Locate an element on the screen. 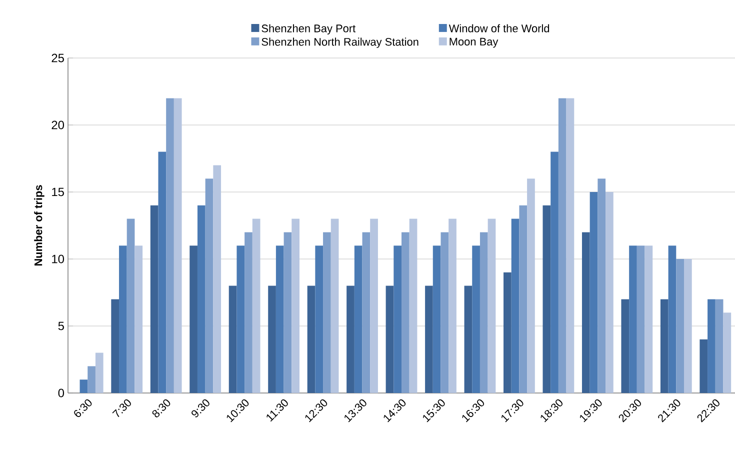  y-tick-label: 25 is located at coordinates (58, 58).